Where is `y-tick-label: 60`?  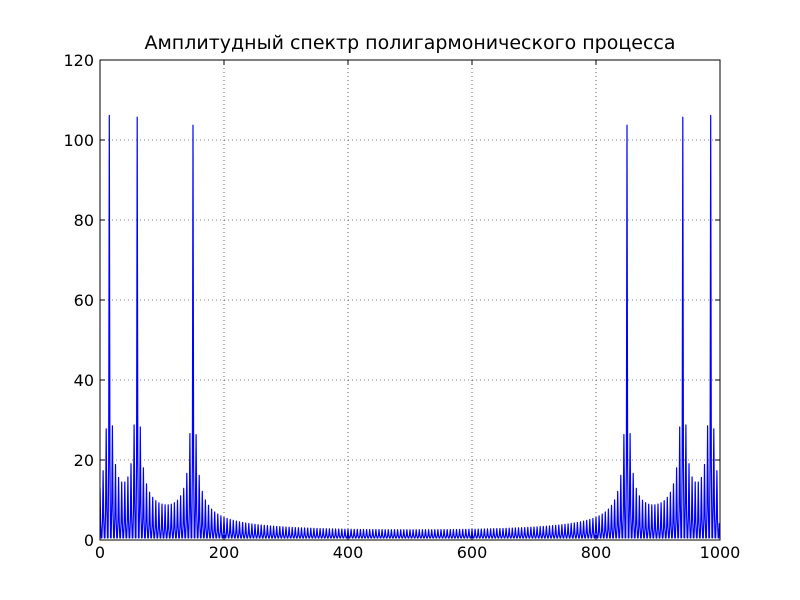
y-tick-label: 60 is located at coordinates (84, 300).